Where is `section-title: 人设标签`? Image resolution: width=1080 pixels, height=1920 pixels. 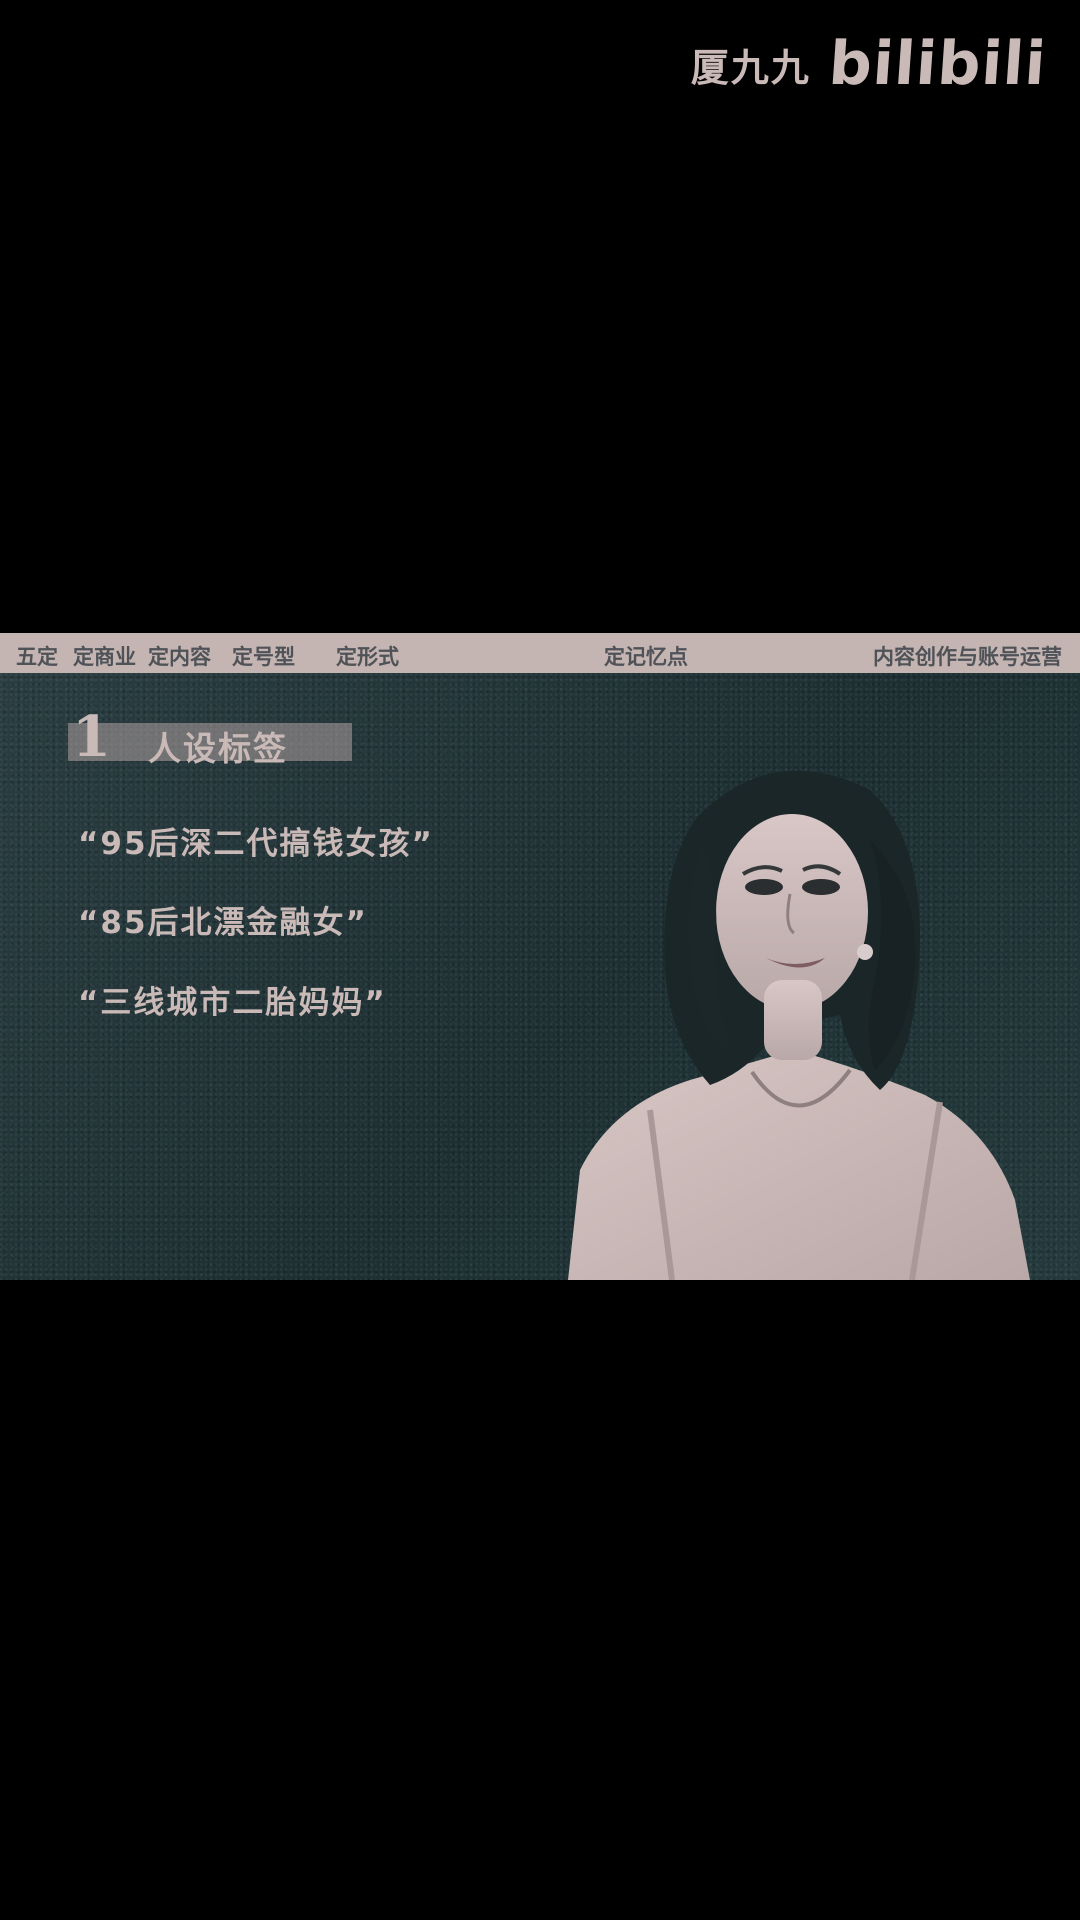
section-title: 人设标签 is located at coordinates (218, 748).